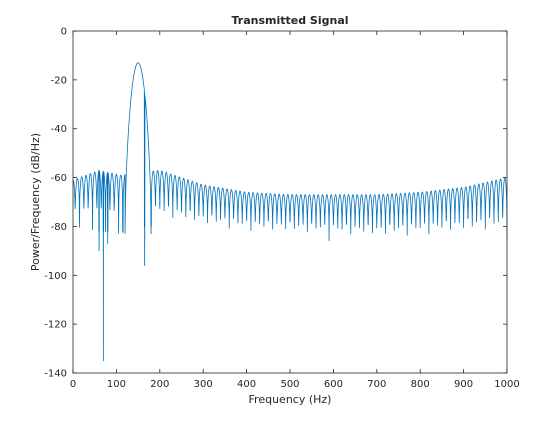 The image size is (560, 425). Describe the element at coordinates (55, 325) in the screenshot. I see `y-tick-label: -120` at that location.